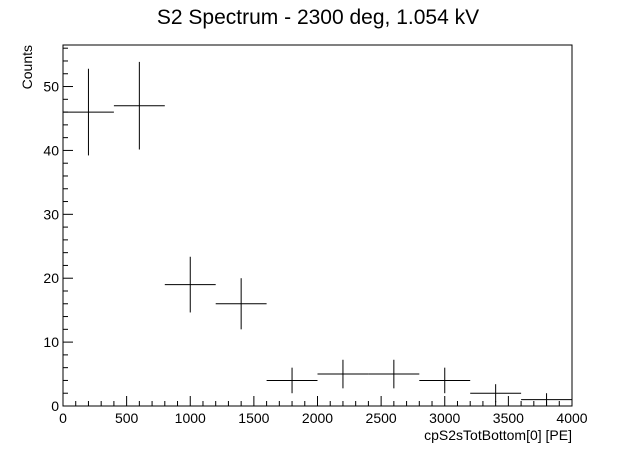 This screenshot has height=453, width=636. Describe the element at coordinates (381, 418) in the screenshot. I see `x-tick-label: 2500` at that location.